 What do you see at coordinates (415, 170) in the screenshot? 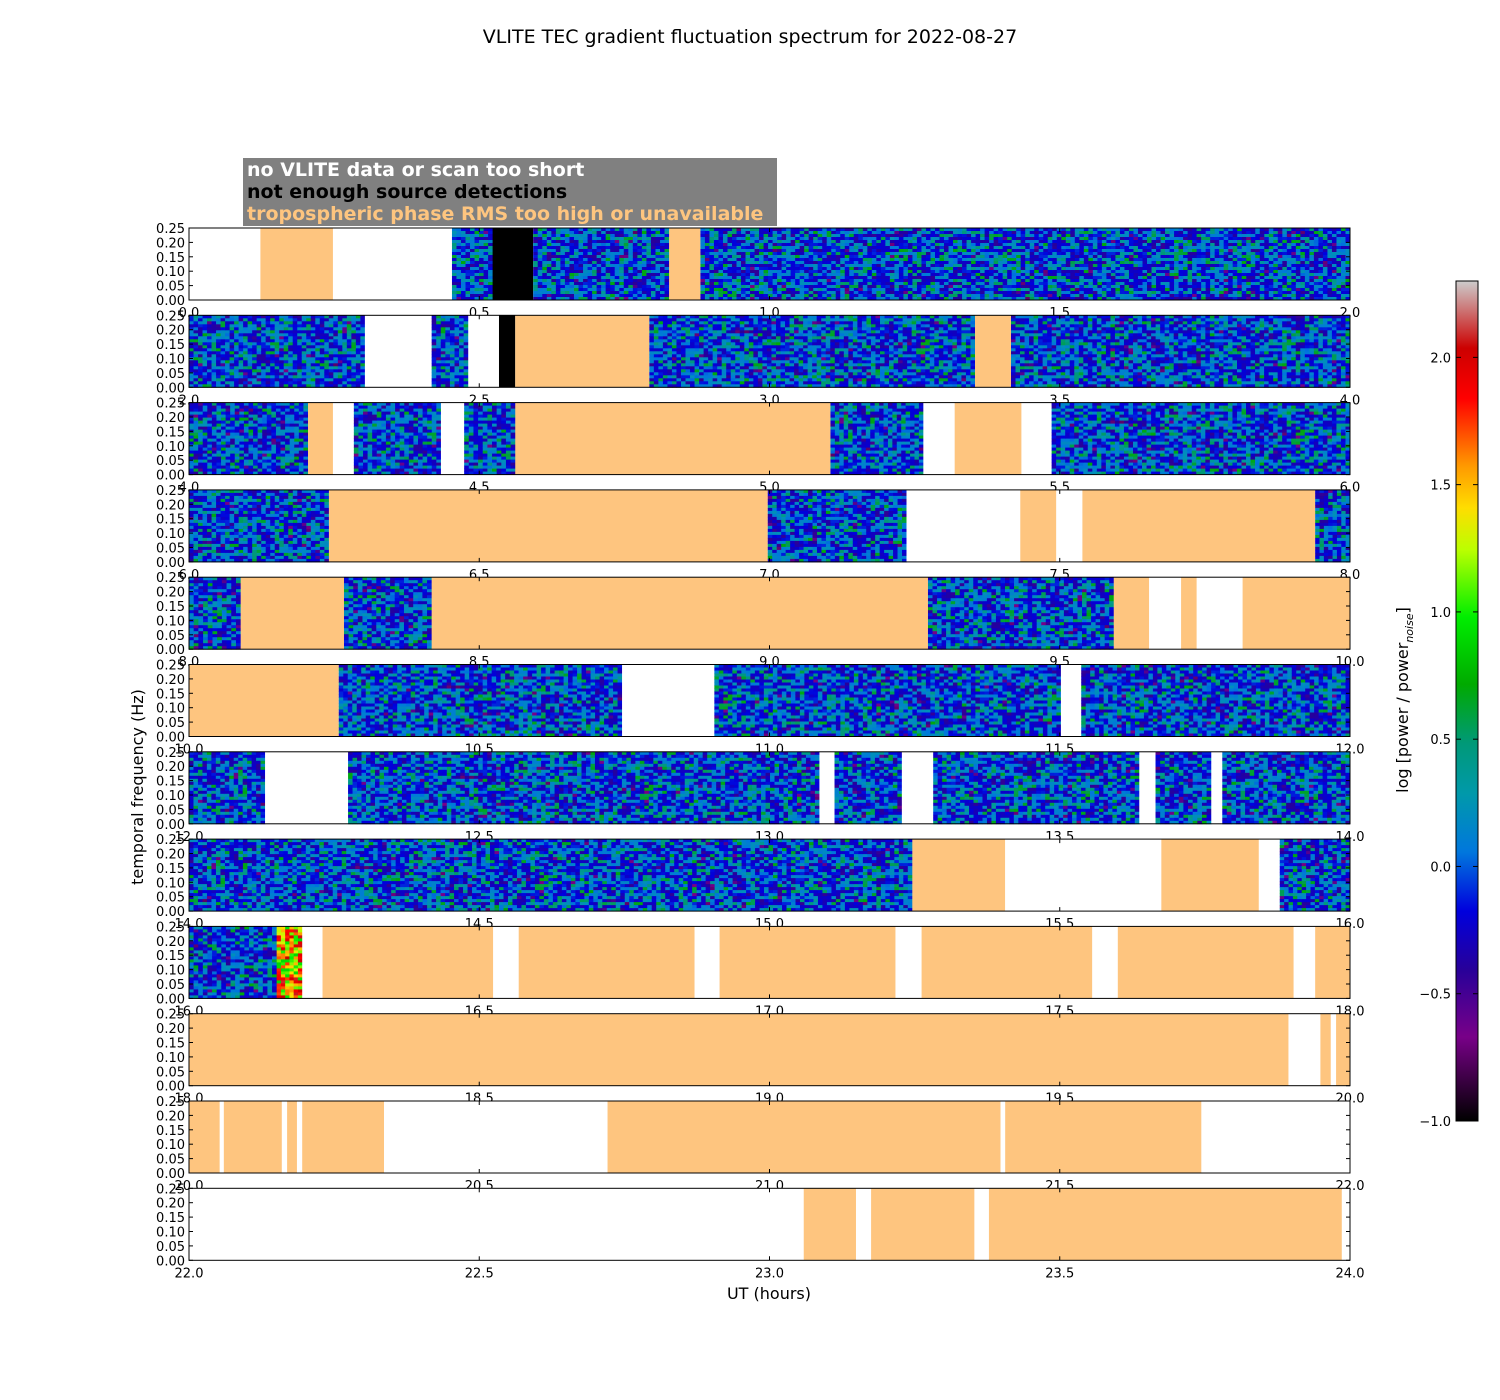
I see `legend-entry-nodata: no VLITE data or scan too short` at bounding box center [415, 170].